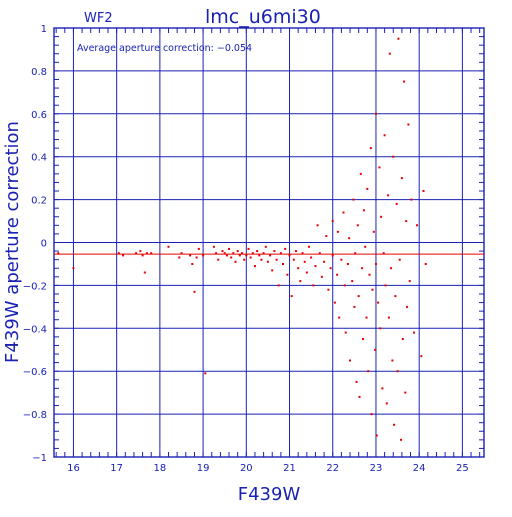 The height and width of the screenshot is (517, 512). What do you see at coordinates (44, 244) in the screenshot?
I see `y-tick-label: 0` at bounding box center [44, 244].